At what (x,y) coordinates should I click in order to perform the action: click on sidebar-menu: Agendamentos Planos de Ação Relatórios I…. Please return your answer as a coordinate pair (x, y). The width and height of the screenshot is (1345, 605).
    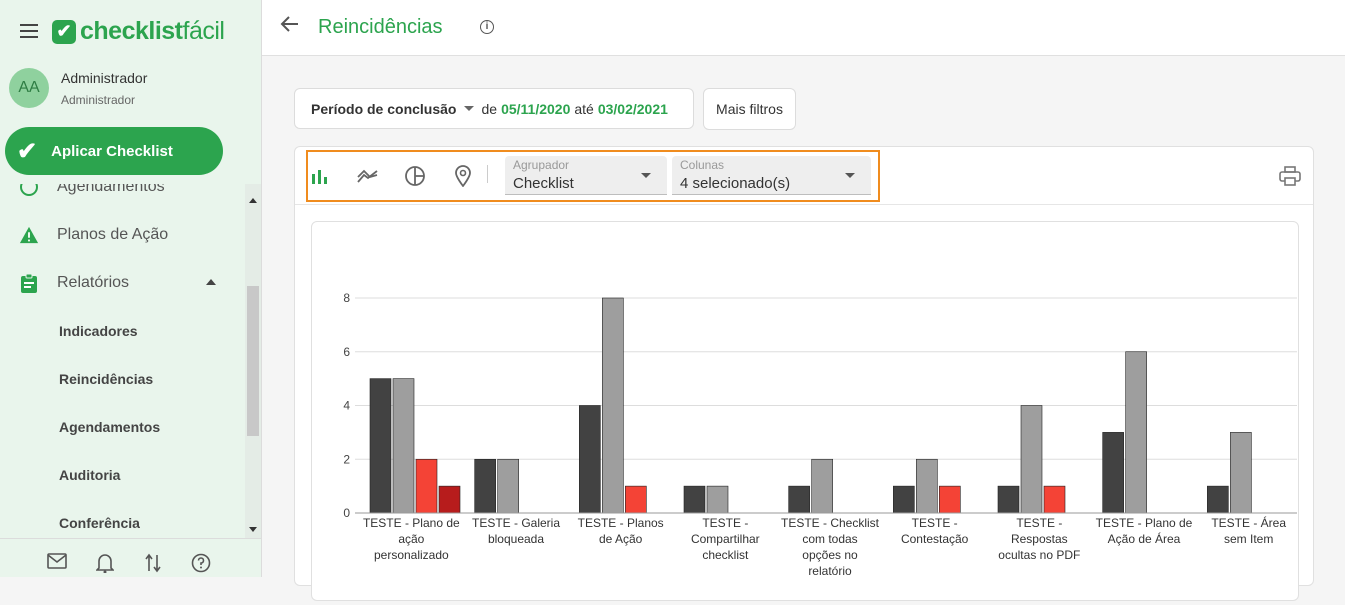
    Looking at the image, I should click on (122, 361).